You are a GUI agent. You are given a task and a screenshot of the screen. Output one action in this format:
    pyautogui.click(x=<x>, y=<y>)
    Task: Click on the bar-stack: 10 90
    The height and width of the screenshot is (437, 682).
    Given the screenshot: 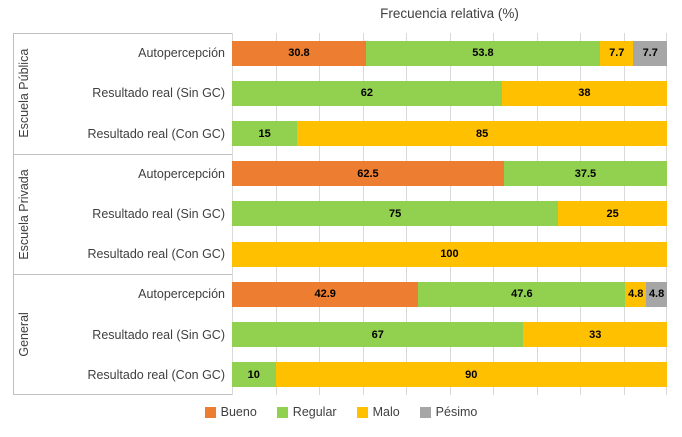 What is the action you would take?
    pyautogui.click(x=449, y=375)
    